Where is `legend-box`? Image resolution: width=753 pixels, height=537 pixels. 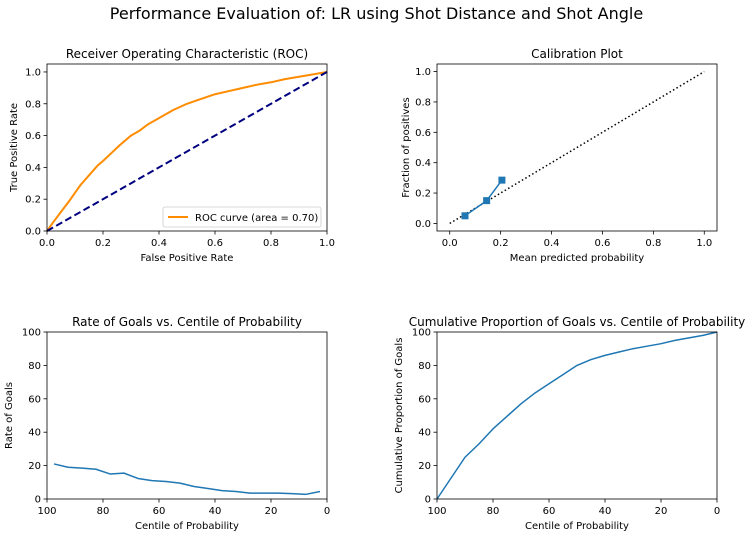 legend-box is located at coordinates (242, 217).